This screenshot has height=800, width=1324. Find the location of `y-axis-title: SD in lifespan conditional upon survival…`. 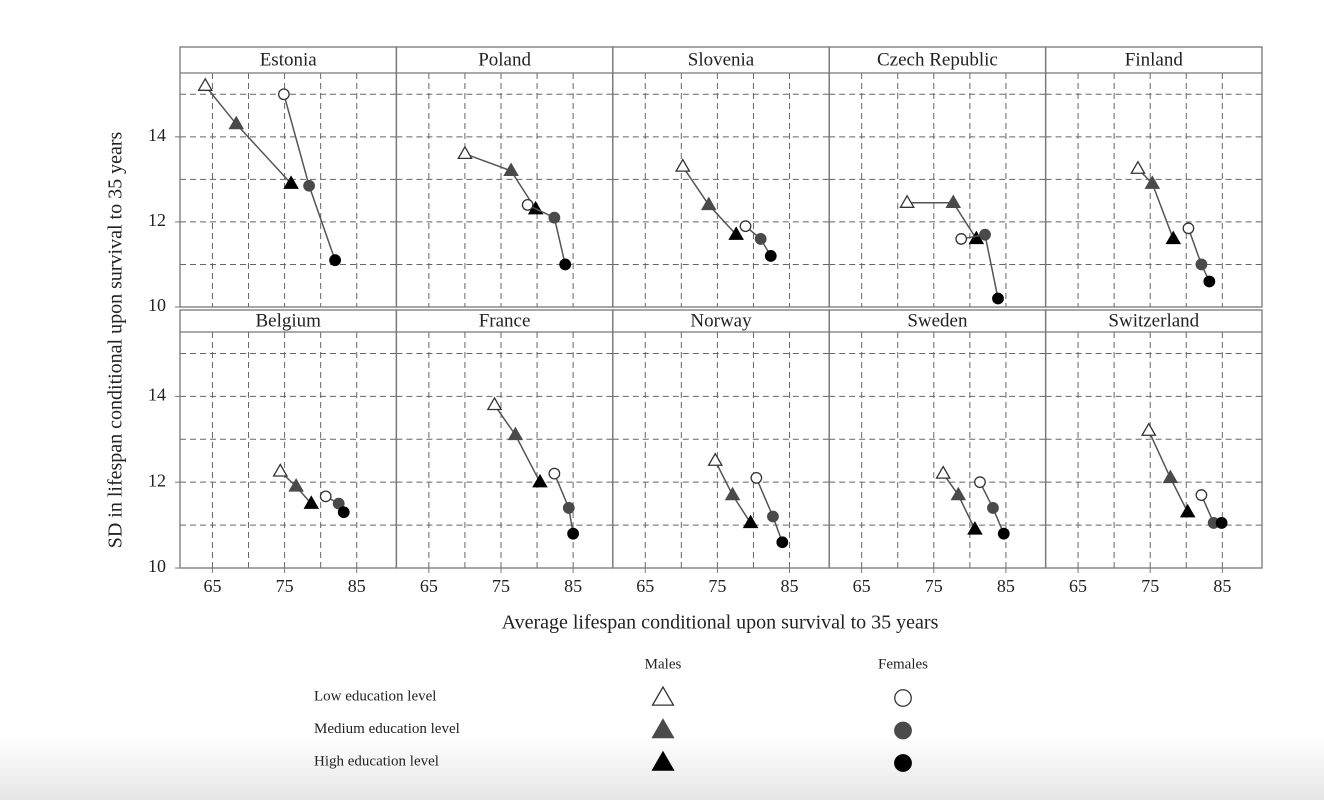

y-axis-title: SD in lifespan conditional upon survival… is located at coordinates (116, 339).